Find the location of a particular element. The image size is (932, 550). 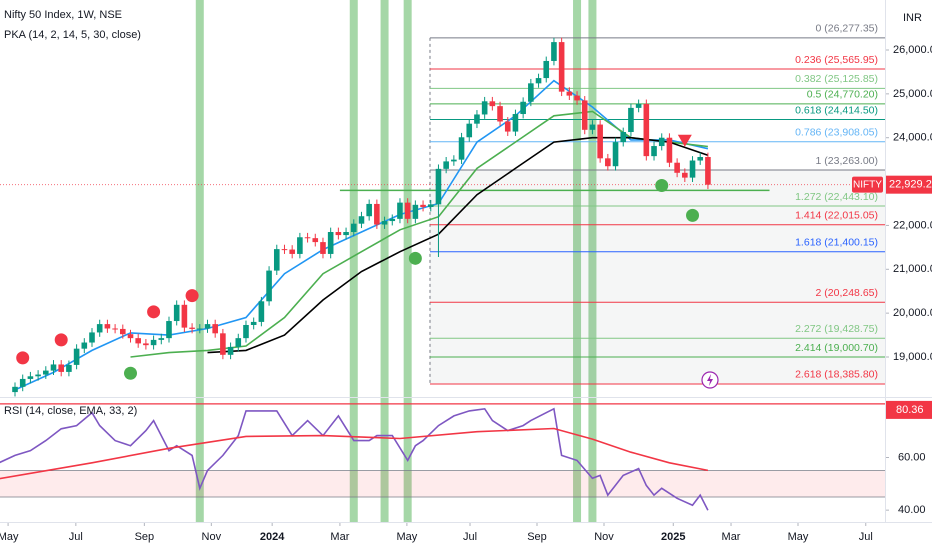

alert-bolt is located at coordinates (710, 380).